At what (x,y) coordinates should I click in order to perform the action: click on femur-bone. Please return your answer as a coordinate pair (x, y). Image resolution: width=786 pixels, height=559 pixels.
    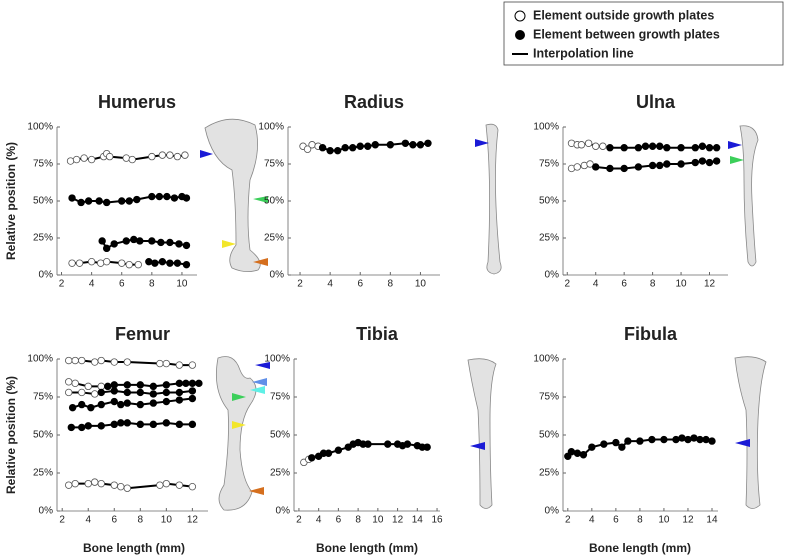
    Looking at the image, I should click on (236, 433).